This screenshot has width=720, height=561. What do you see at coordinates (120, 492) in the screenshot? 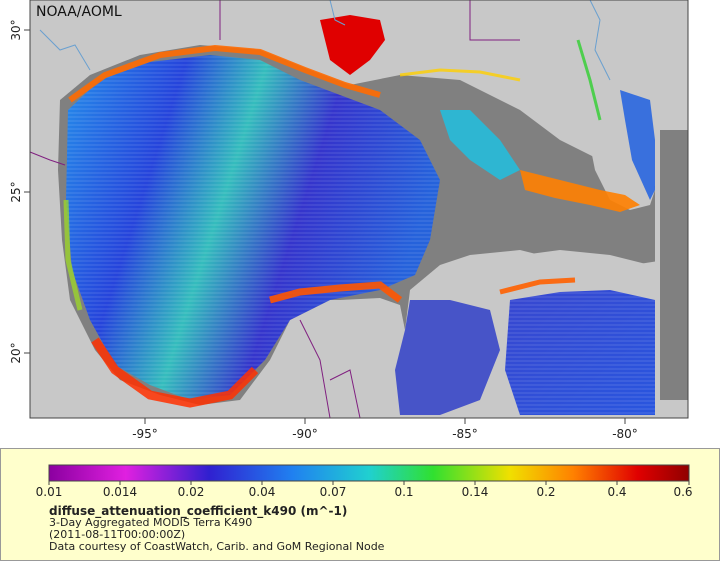
I see `colorbar-tick-1: 0.014` at bounding box center [120, 492].